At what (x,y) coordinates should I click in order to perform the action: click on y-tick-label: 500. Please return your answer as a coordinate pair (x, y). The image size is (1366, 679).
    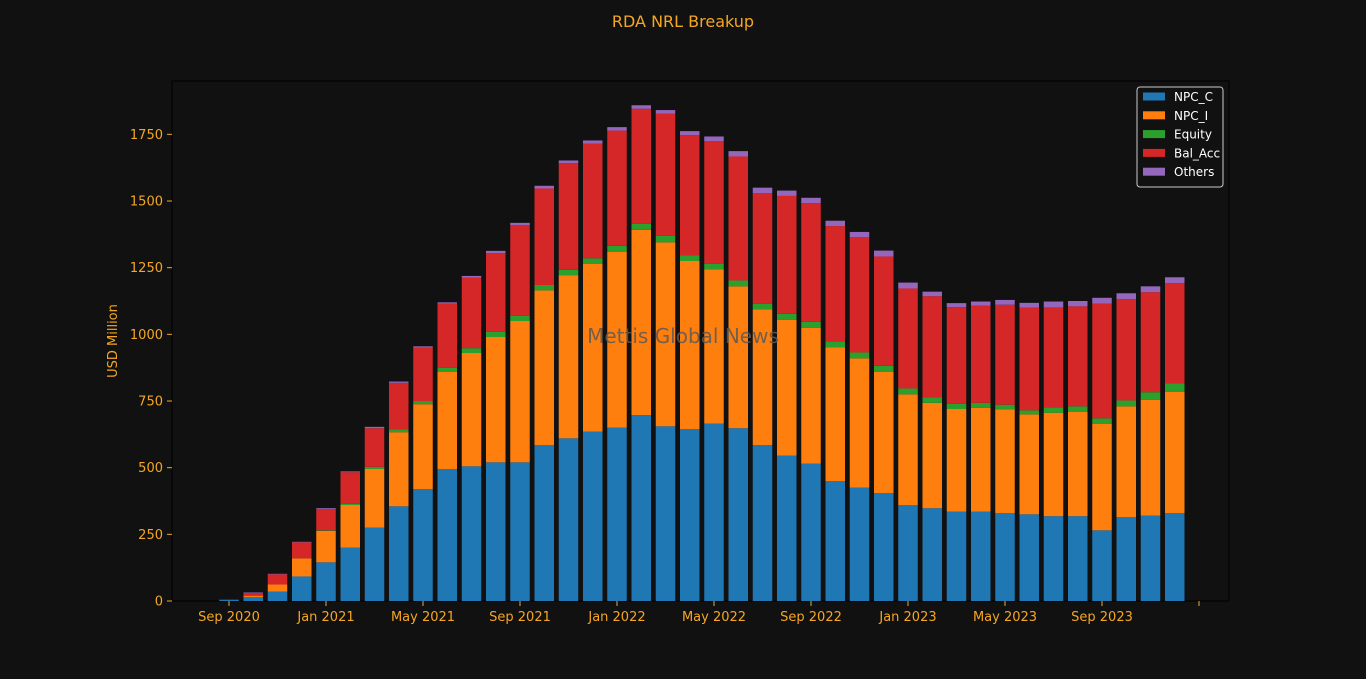
    Looking at the image, I should click on (150, 468).